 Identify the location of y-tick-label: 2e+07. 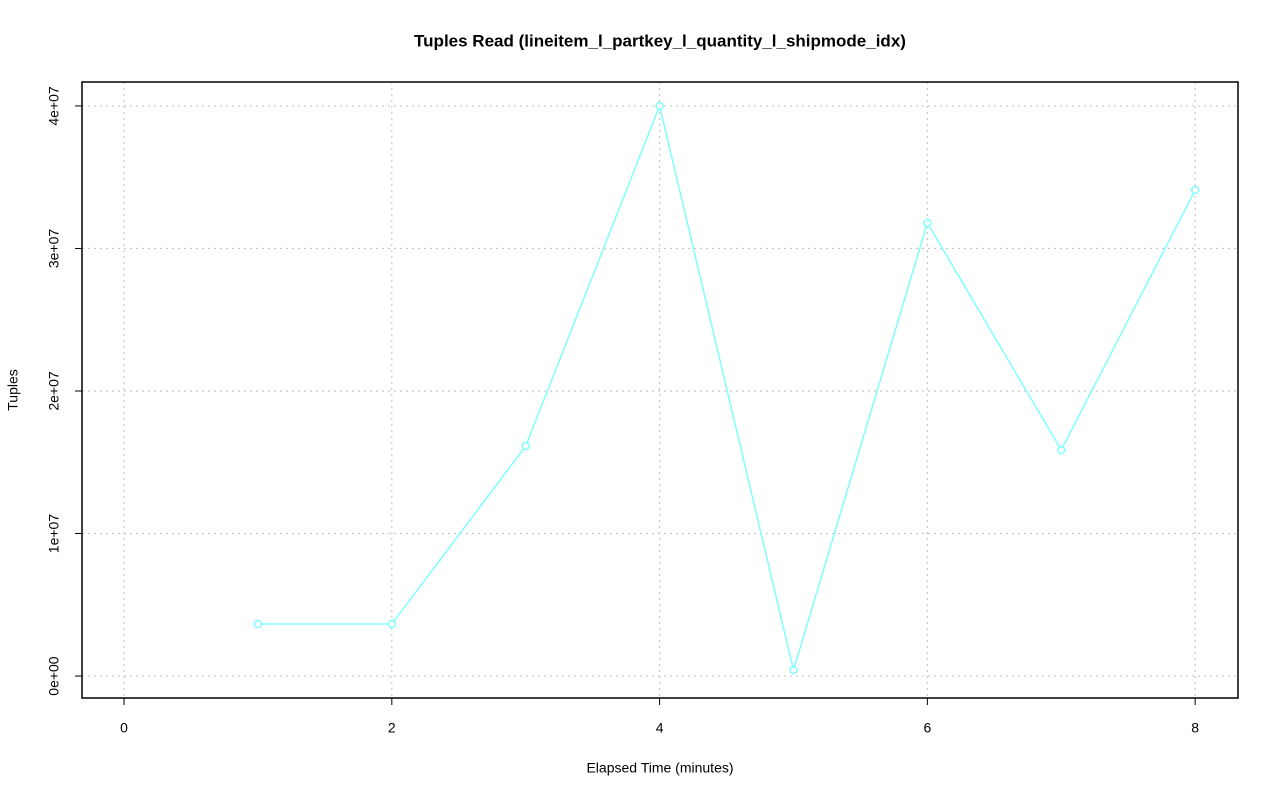
(54, 391).